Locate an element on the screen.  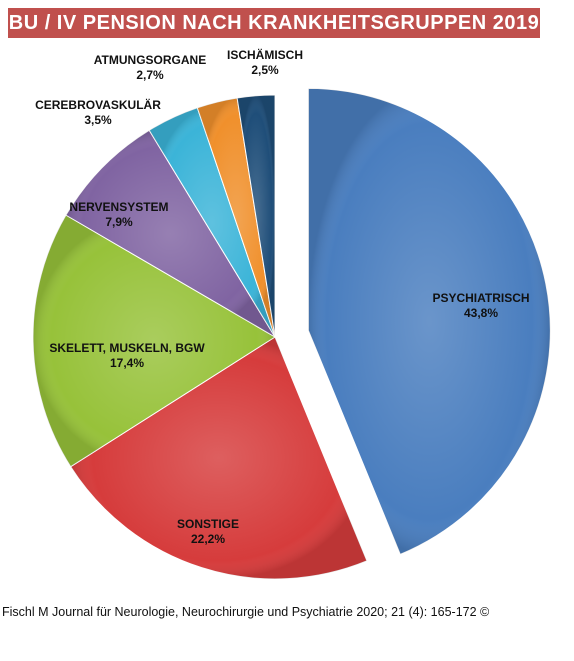
slice-value-label: 7,9% is located at coordinates (119, 222).